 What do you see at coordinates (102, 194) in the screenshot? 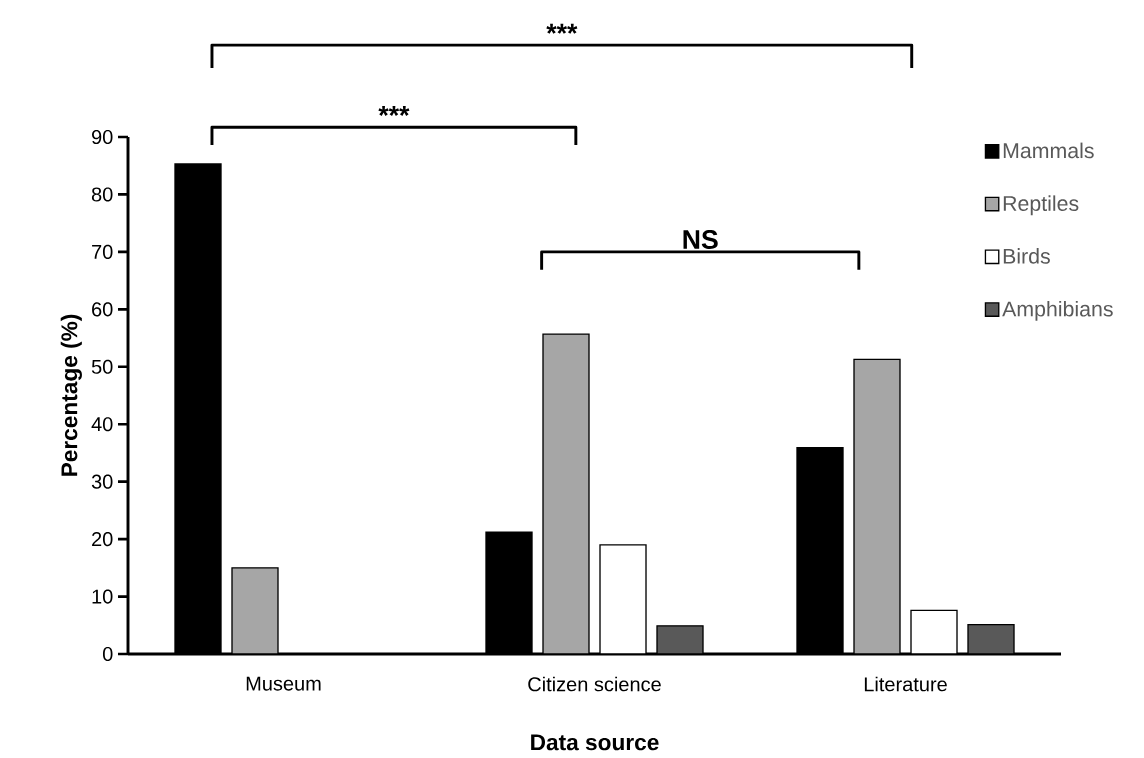
I see `y-tick-label: 80` at bounding box center [102, 194].